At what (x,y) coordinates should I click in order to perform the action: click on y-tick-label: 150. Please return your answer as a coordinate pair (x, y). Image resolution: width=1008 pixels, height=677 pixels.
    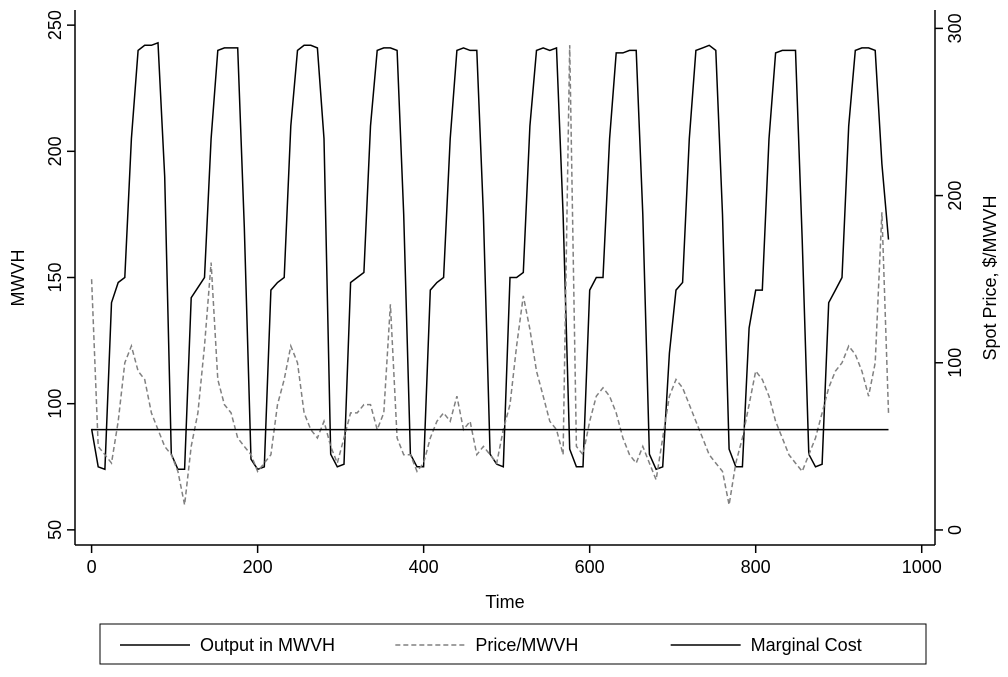
    Looking at the image, I should click on (55, 277).